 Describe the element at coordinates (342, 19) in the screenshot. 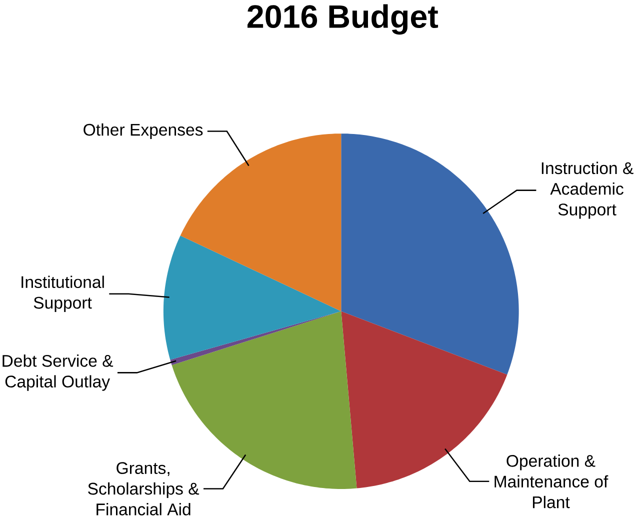

I see `chart-title: 2016 Budget` at that location.